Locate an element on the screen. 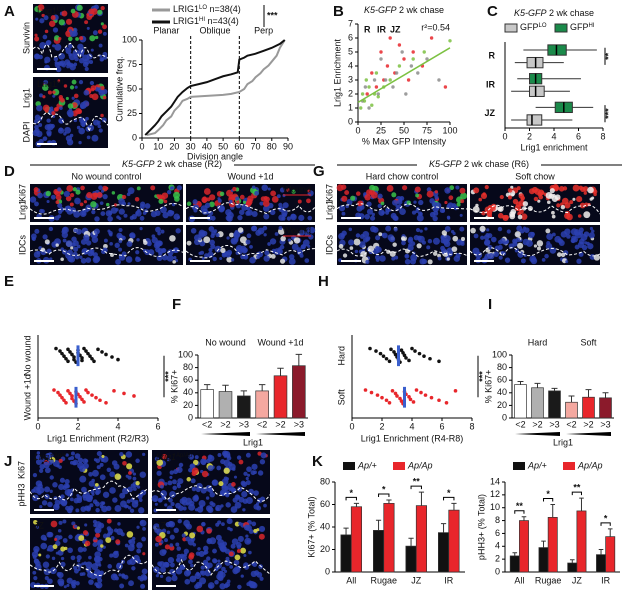 The height and width of the screenshot is (598, 625). panel-letter: H is located at coordinates (323, 281).